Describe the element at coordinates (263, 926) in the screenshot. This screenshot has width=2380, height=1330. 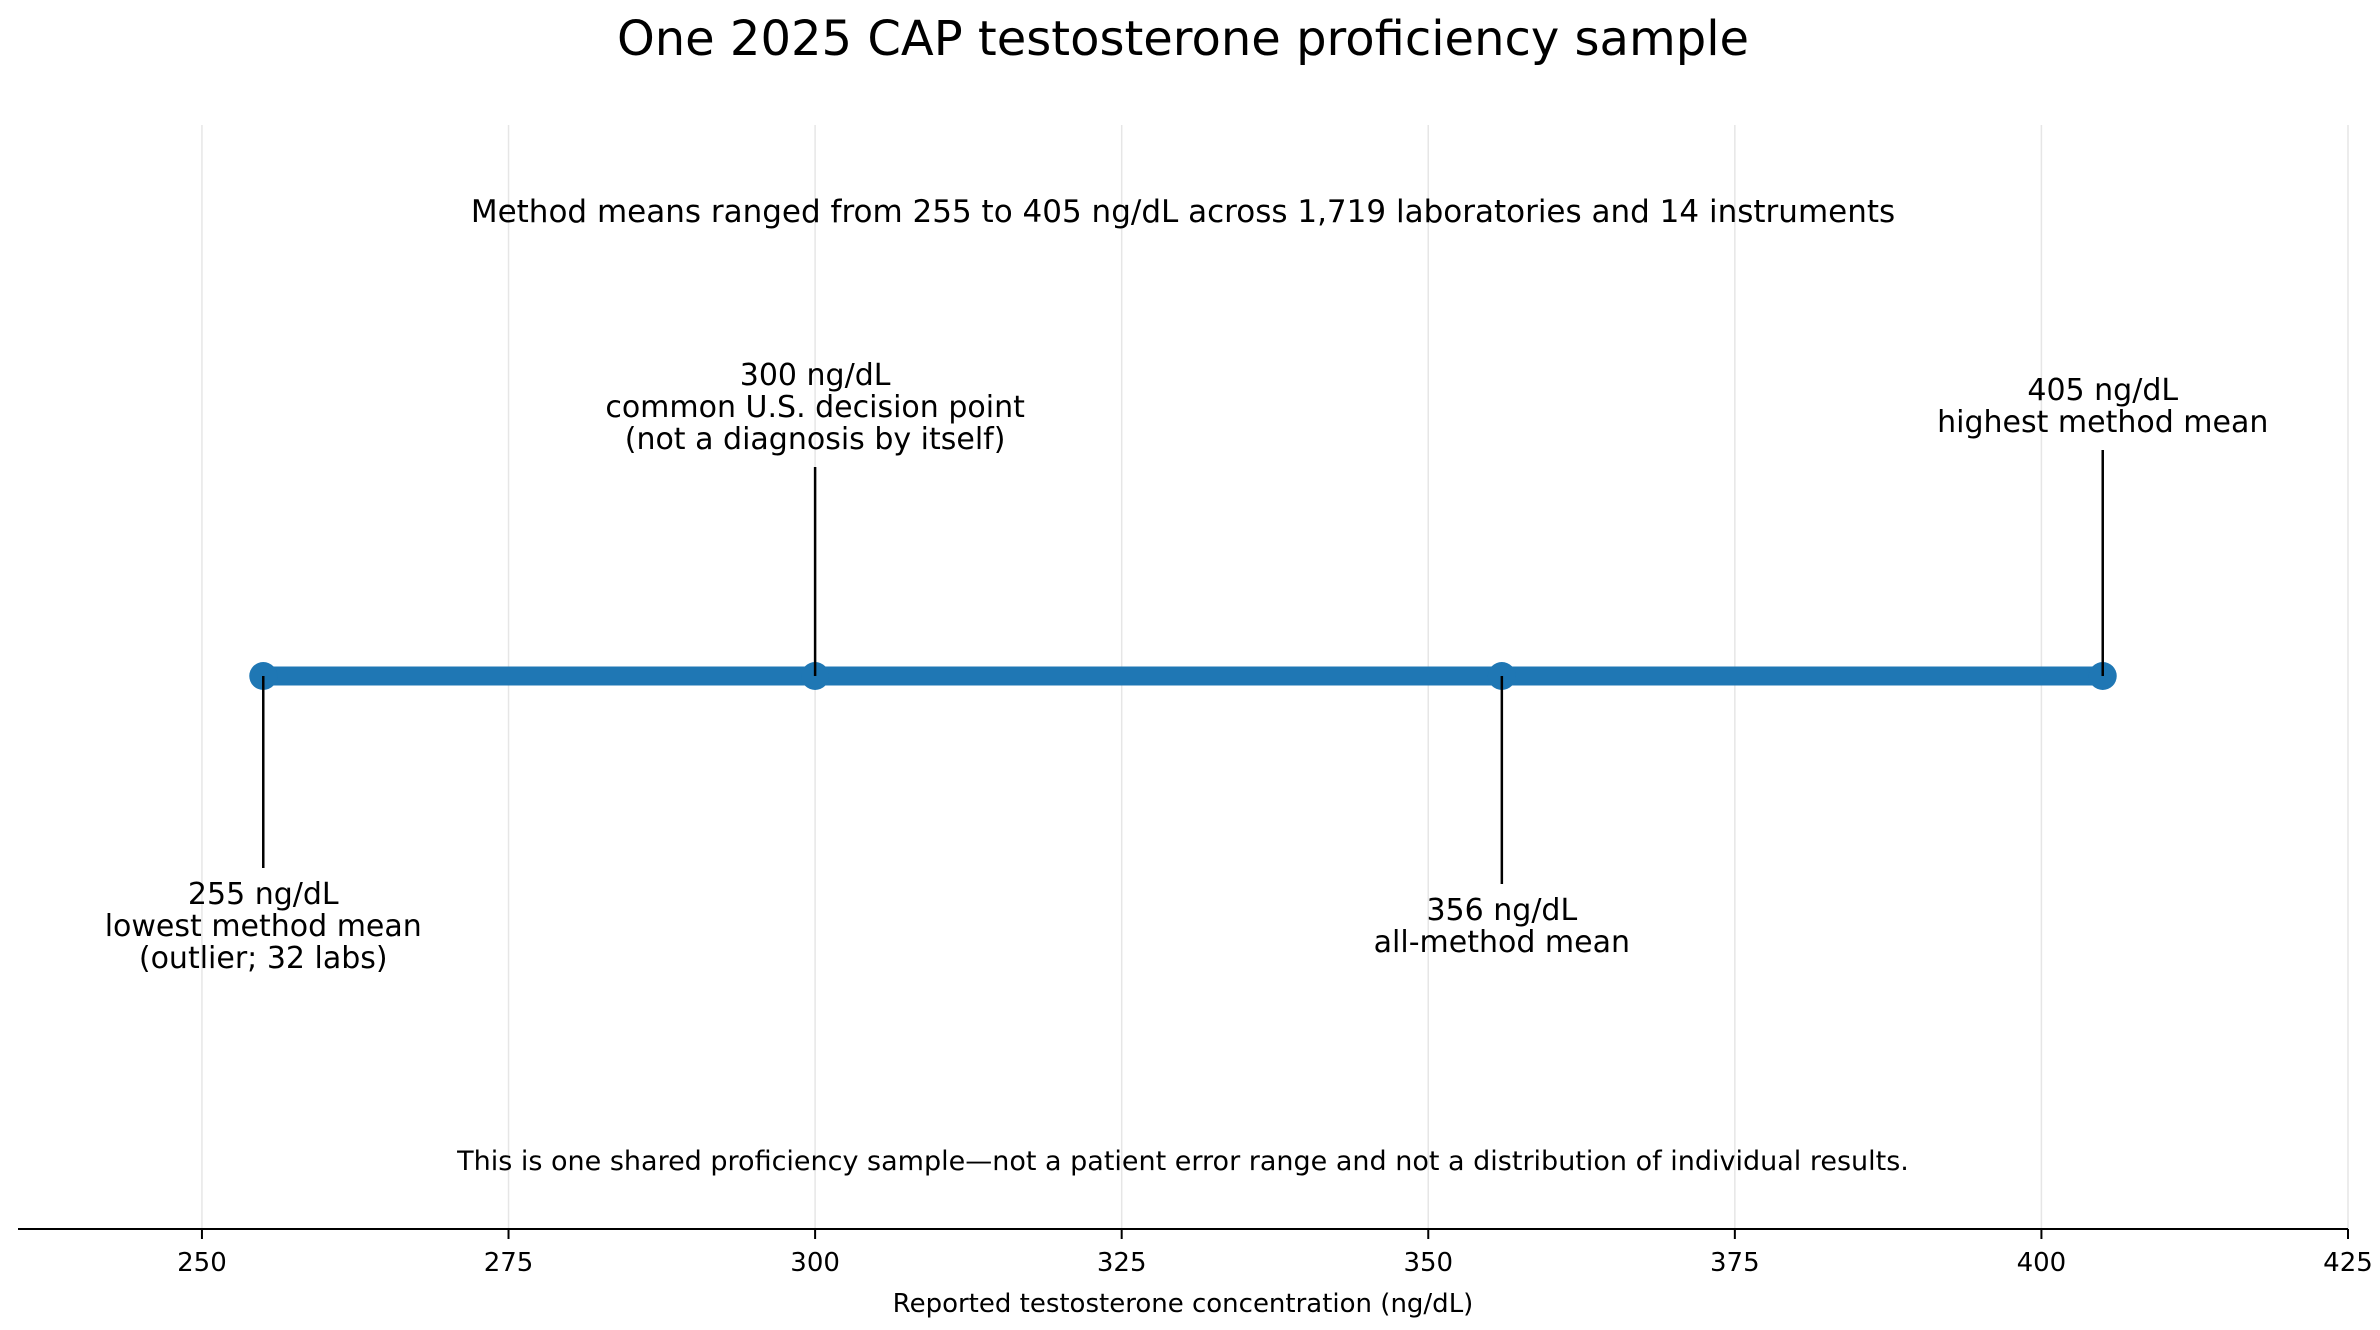
I see `annotation-label: lowest method mean` at that location.